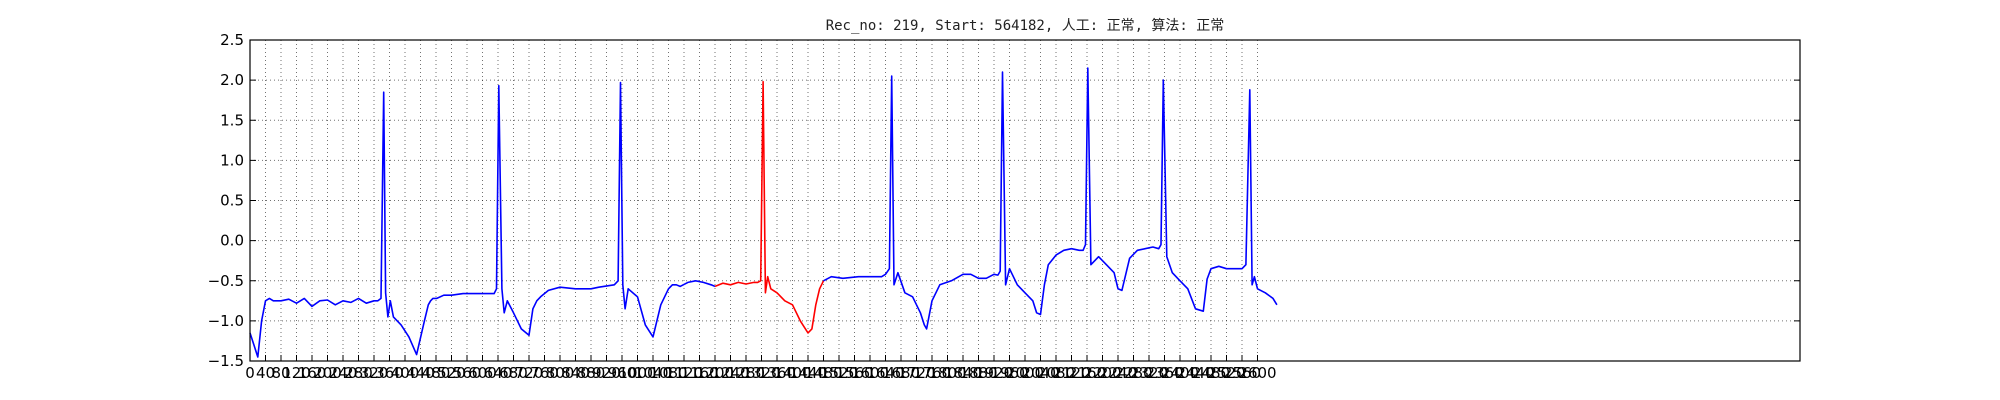 The image size is (2000, 400). I want to click on x-tick-label: 400, so click(405, 373).